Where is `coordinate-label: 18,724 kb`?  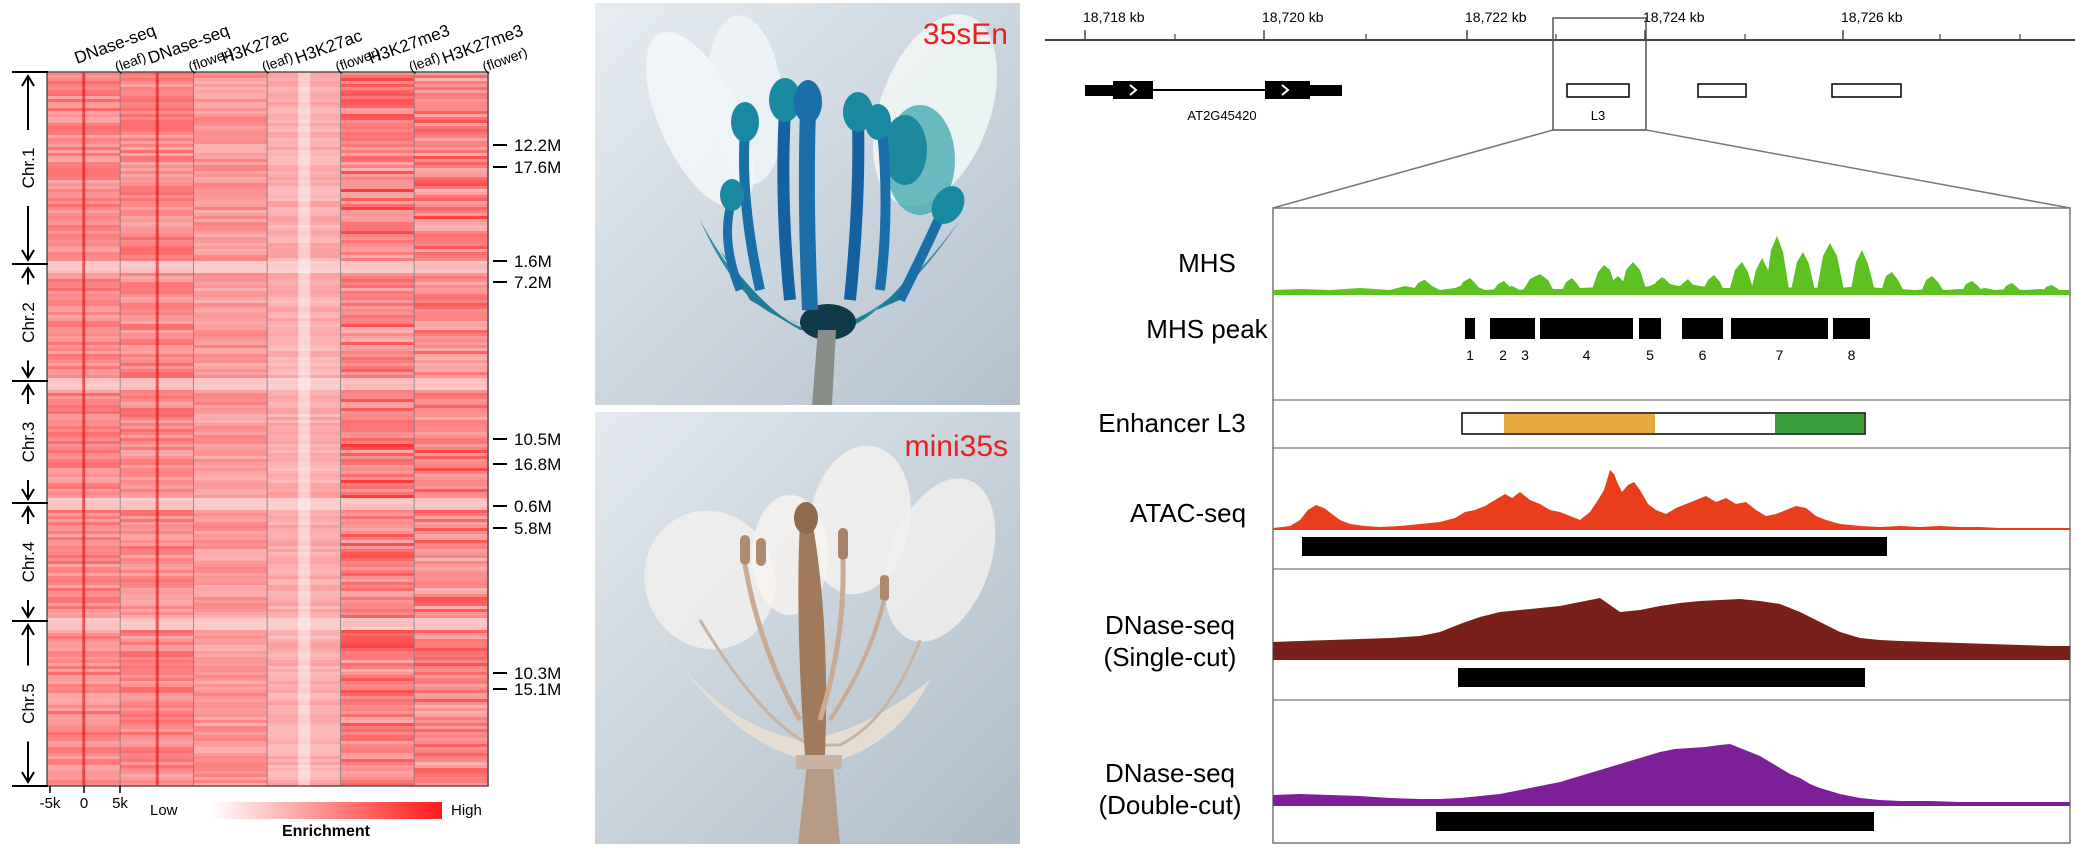 coordinate-label: 18,724 kb is located at coordinates (1674, 17).